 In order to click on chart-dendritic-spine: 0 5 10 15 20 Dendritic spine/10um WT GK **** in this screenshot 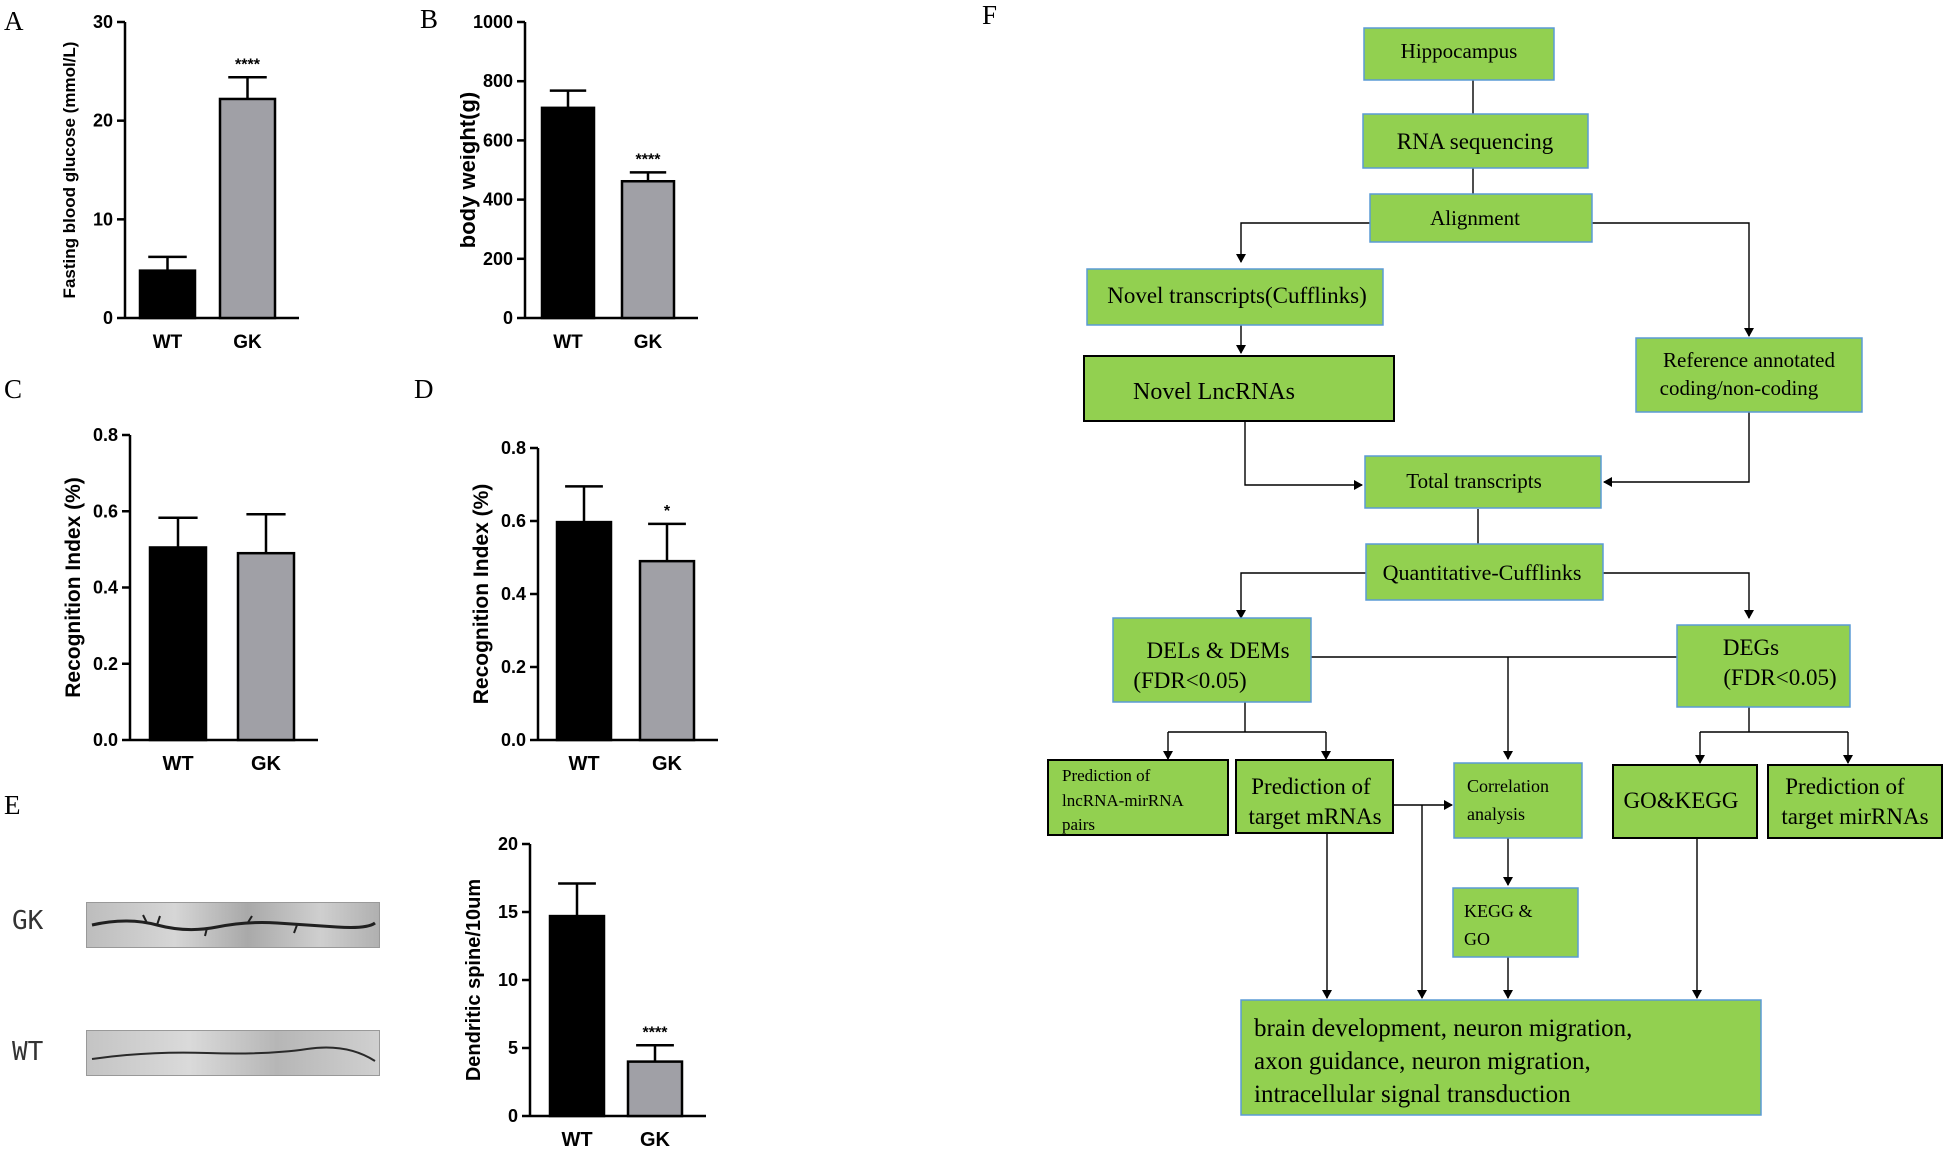, I will do `click(584, 992)`.